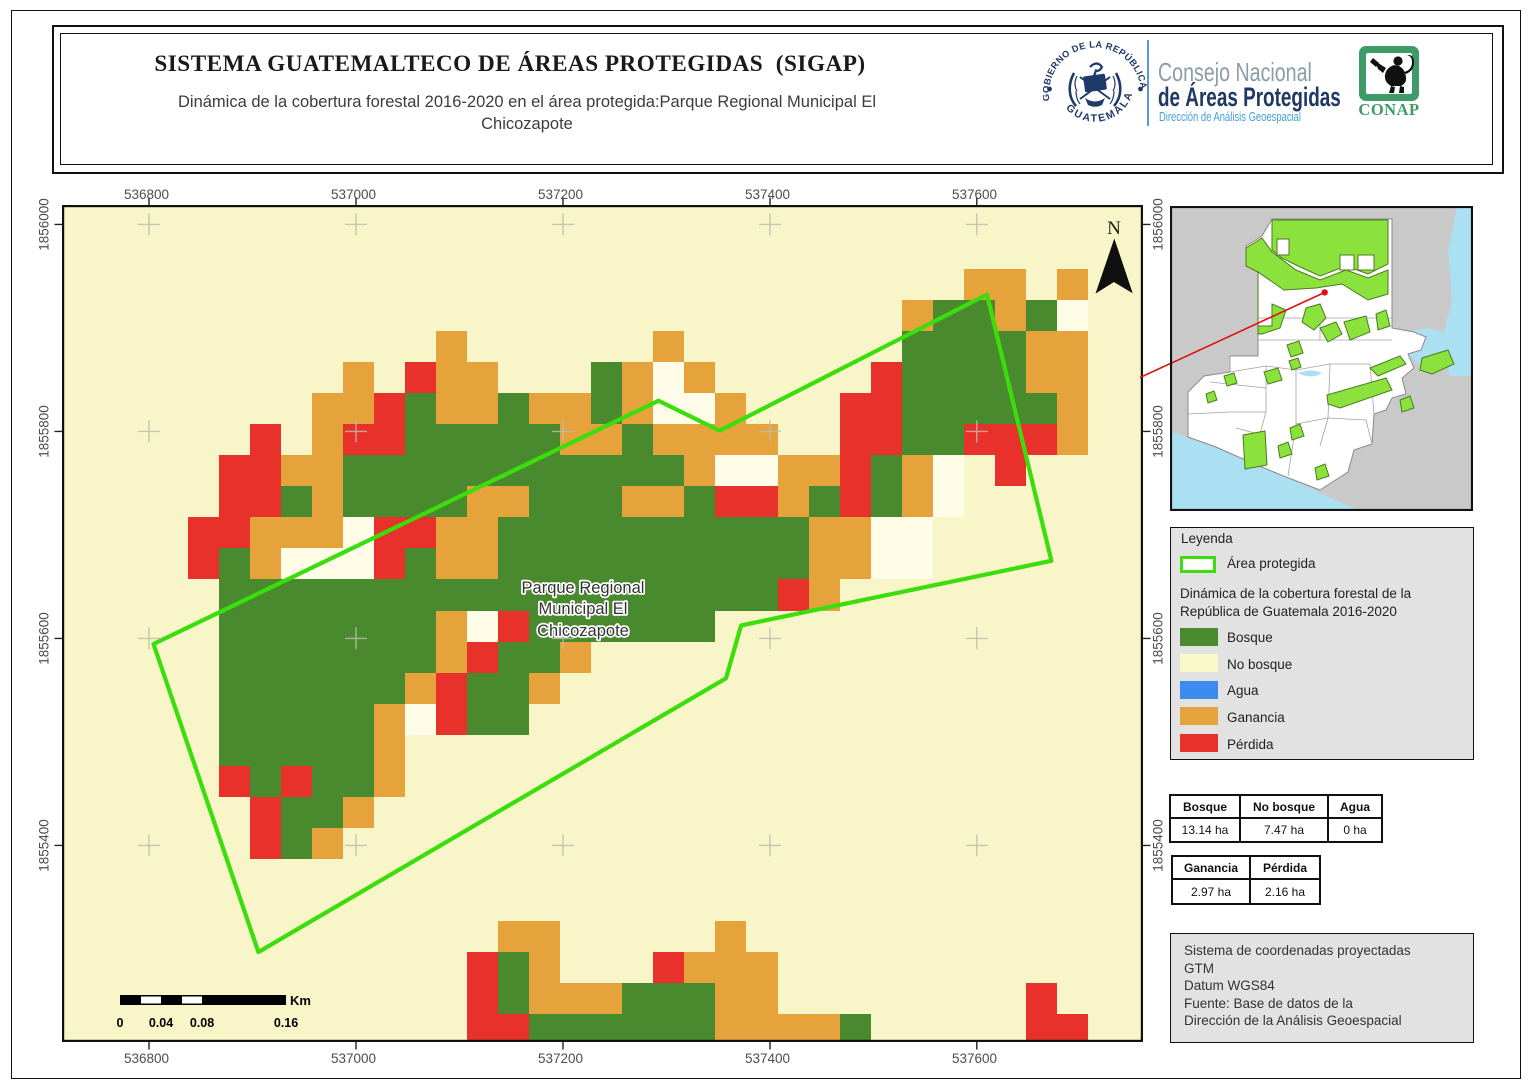 Image resolution: width=1536 pixels, height=1086 pixels. Describe the element at coordinates (286, 1023) in the screenshot. I see `svg-text: 0.16` at that location.